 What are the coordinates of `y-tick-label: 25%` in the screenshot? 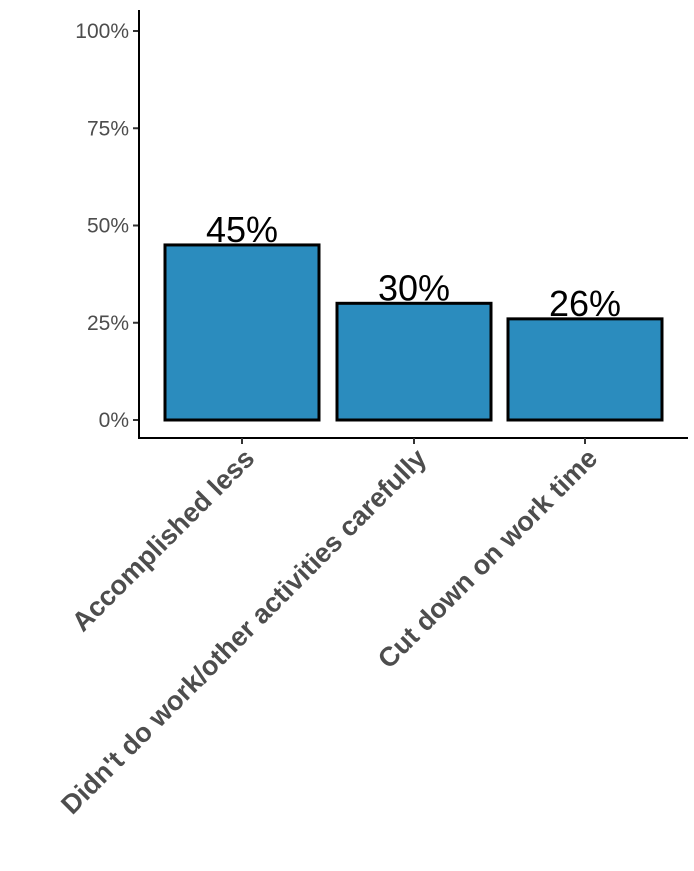 It's located at (108, 323).